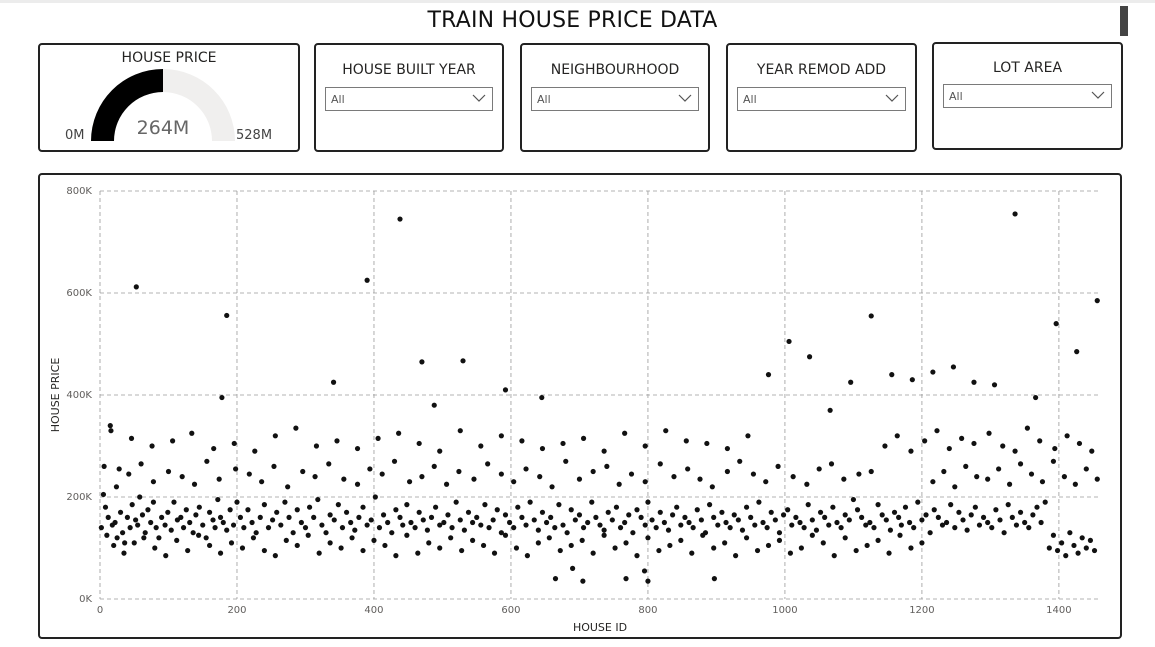 This screenshot has height=647, width=1155. I want to click on slicer-year-remod-add: YEAR REMOD ADD All, so click(821, 97).